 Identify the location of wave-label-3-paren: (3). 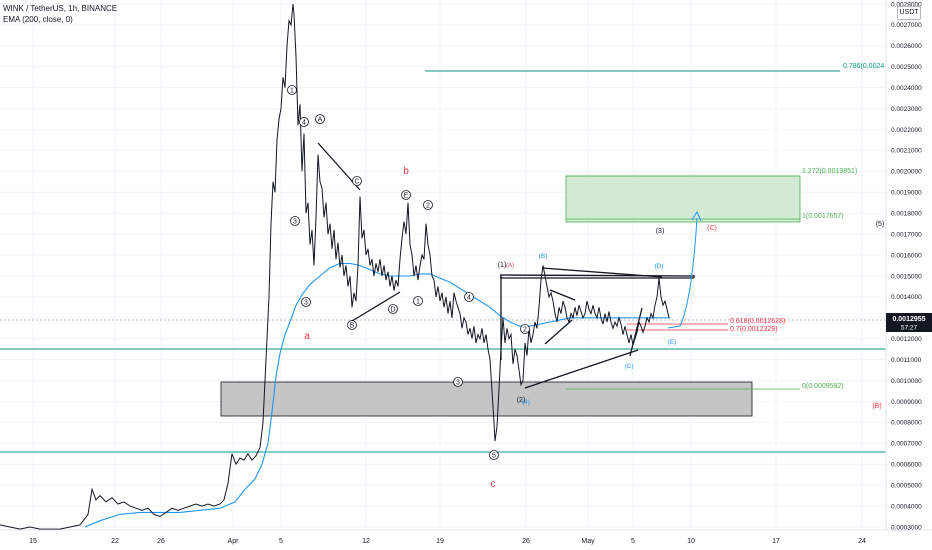
(660, 231).